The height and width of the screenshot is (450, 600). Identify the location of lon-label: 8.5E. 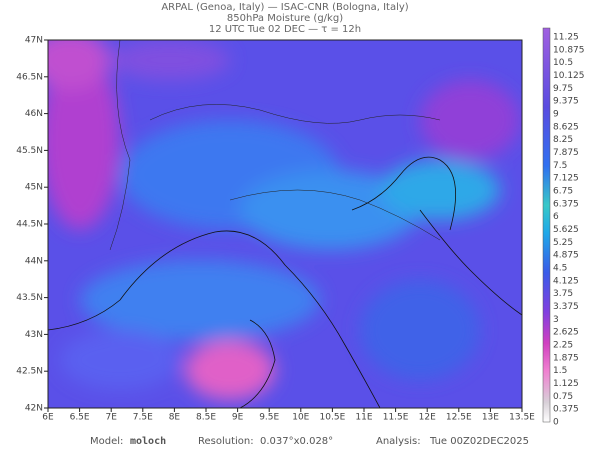
(206, 418).